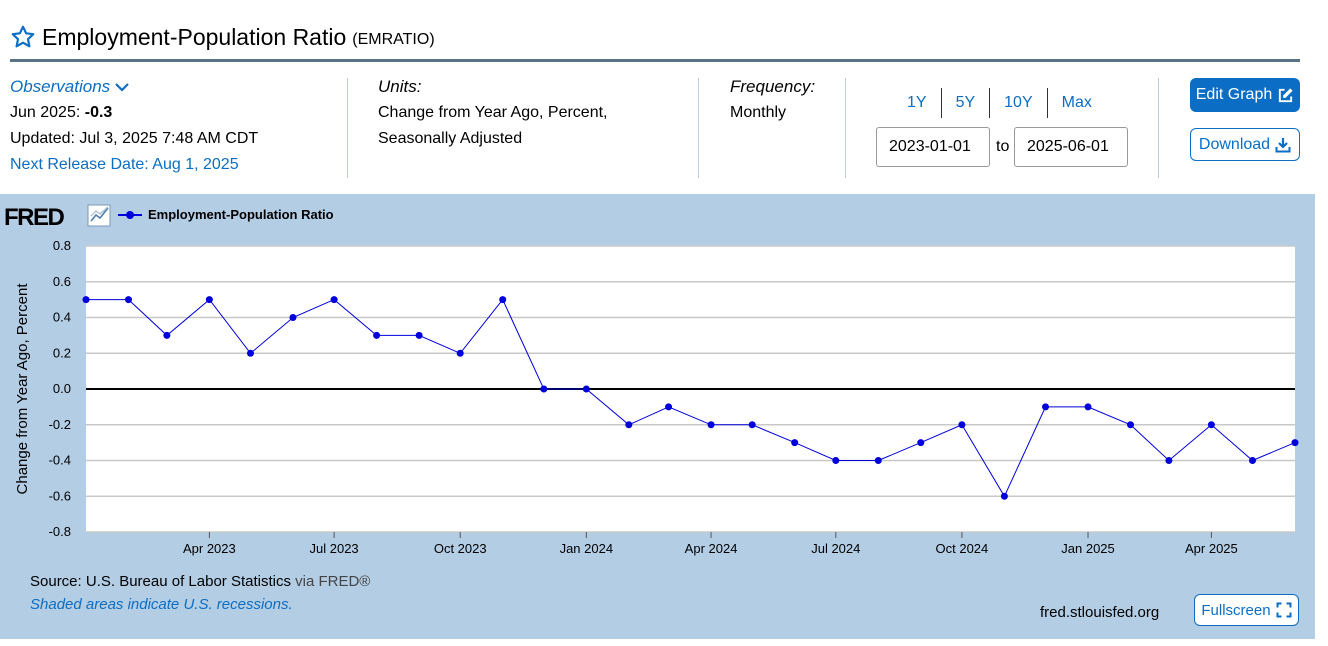 This screenshot has height=646, width=1328. Describe the element at coordinates (60, 460) in the screenshot. I see `y-tick-label: -0.4` at that location.